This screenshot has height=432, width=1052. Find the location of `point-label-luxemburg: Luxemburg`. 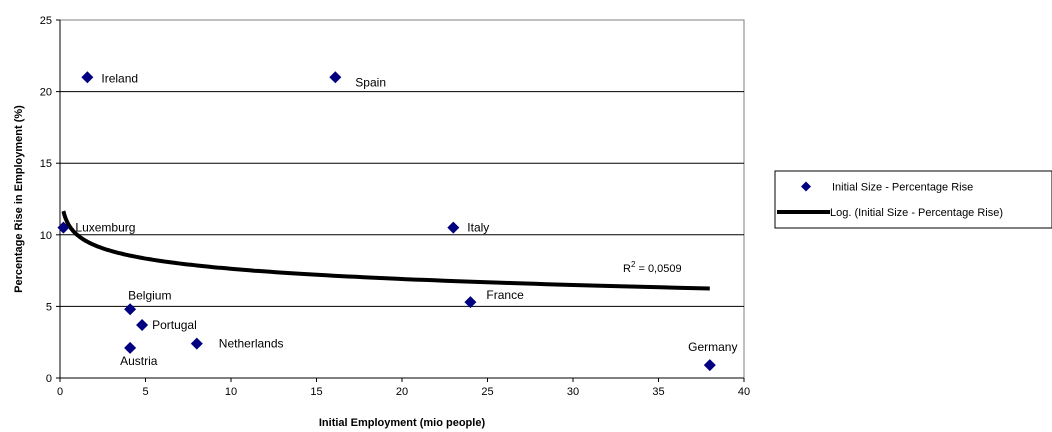

point-label-luxemburg: Luxemburg is located at coordinates (105, 228).